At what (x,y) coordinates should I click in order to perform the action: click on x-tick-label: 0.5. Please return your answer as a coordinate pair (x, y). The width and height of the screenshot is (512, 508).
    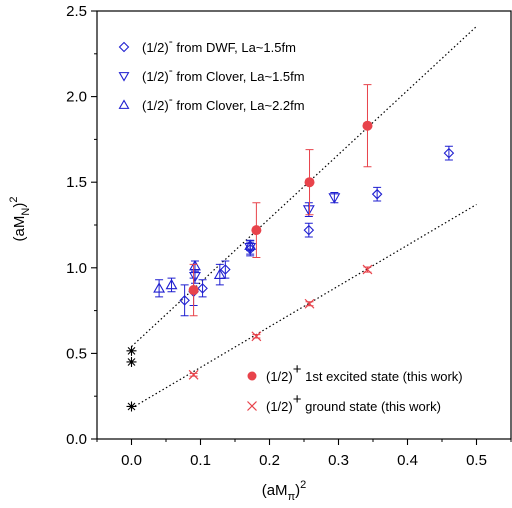
    Looking at the image, I should click on (476, 460).